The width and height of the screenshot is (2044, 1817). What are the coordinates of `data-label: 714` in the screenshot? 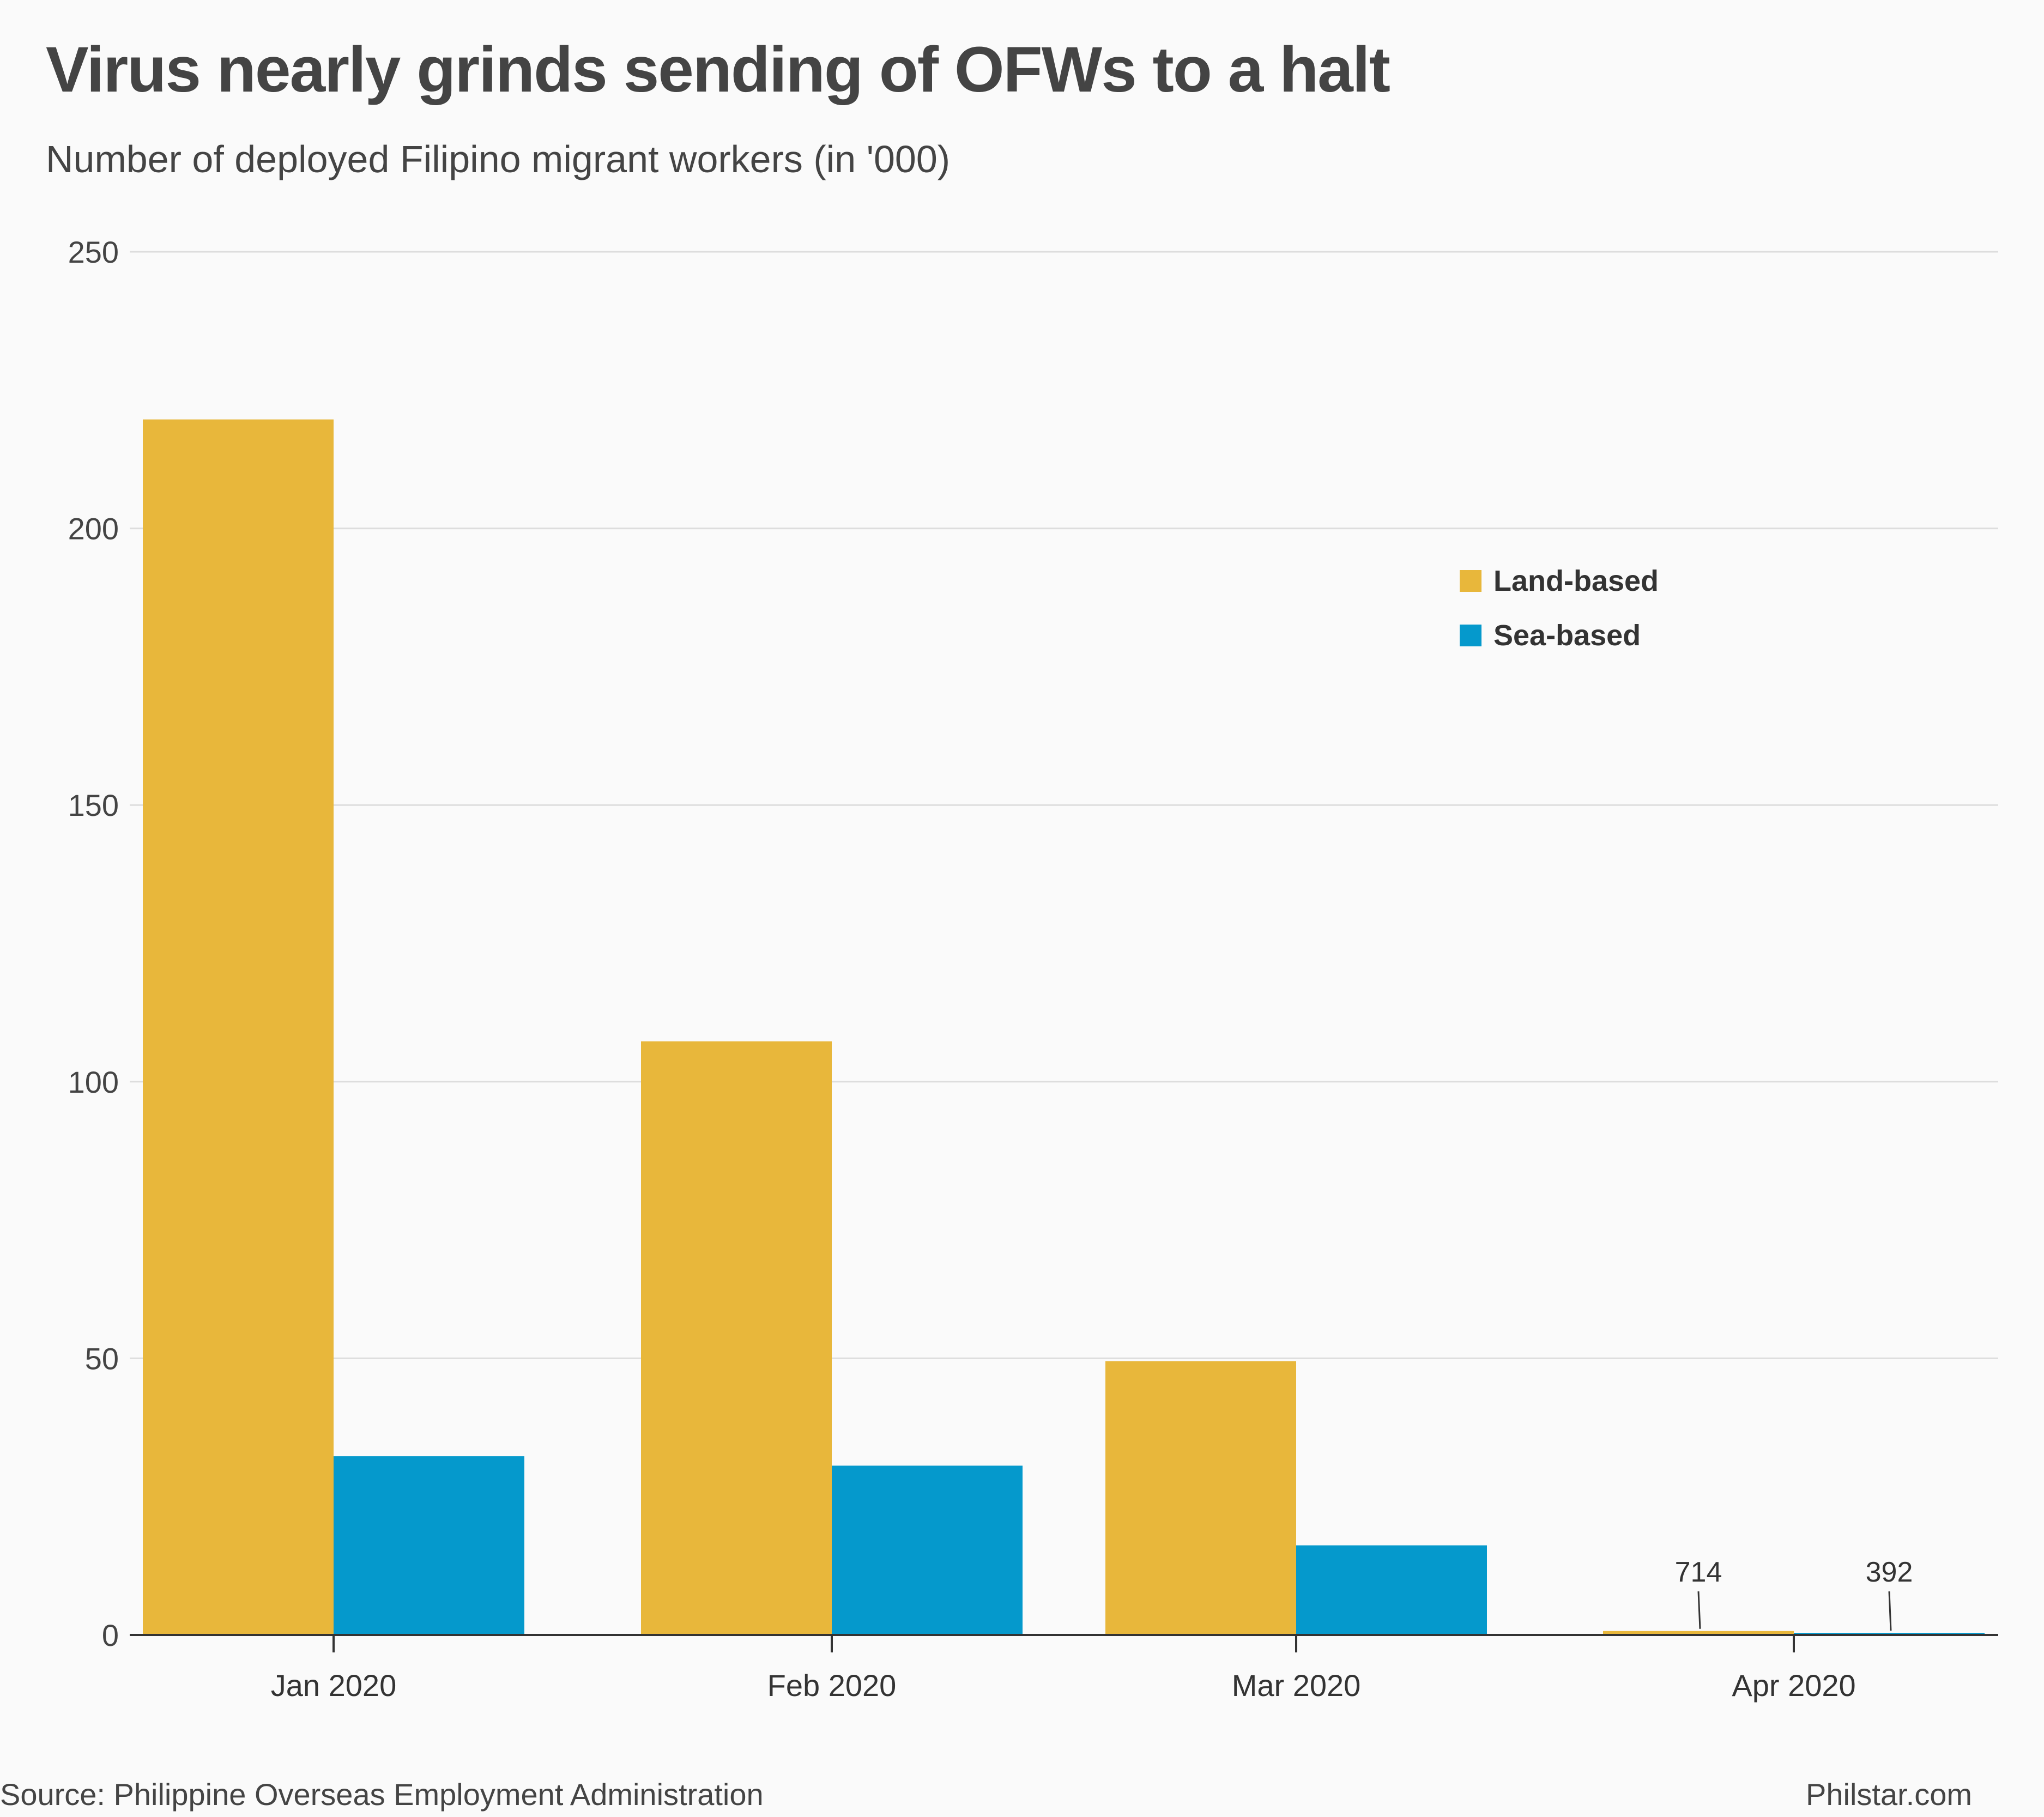 It's located at (1698, 1572).